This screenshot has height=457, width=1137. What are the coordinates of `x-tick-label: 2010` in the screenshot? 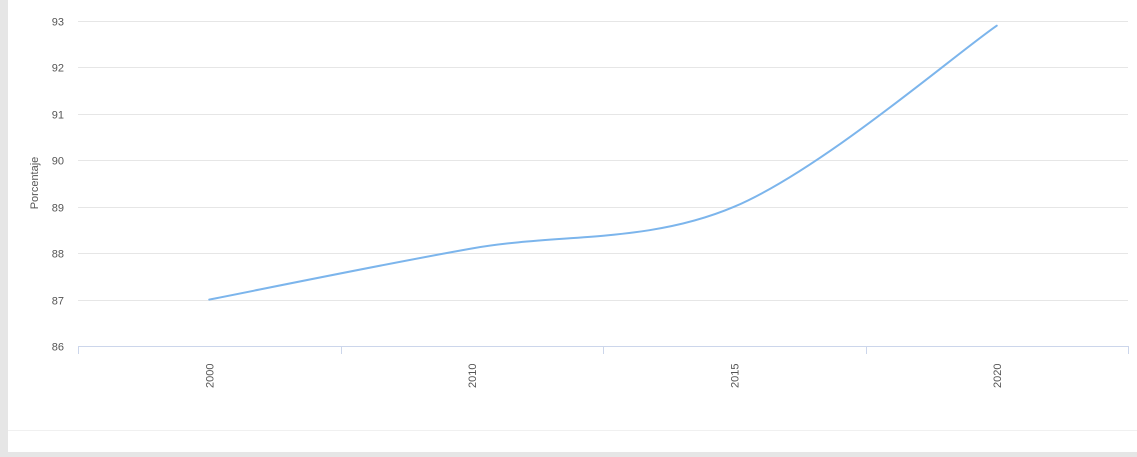 It's located at (473, 376).